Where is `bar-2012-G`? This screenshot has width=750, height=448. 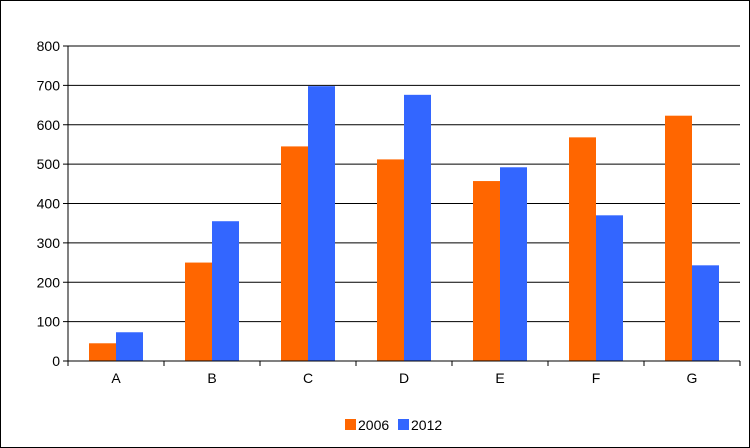 bar-2012-G is located at coordinates (705, 313).